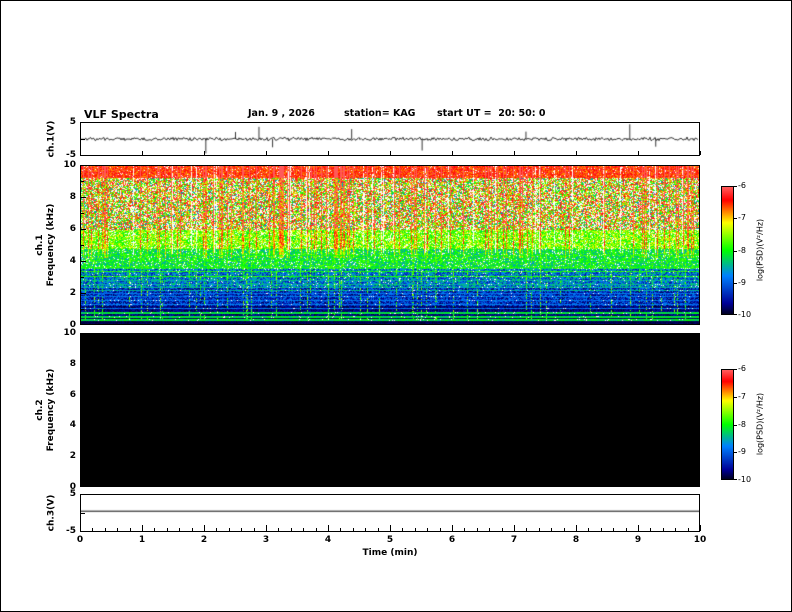 This screenshot has width=792, height=612. Describe the element at coordinates (72, 487) in the screenshot. I see `ch2-spec-ytick-label: 0` at that location.